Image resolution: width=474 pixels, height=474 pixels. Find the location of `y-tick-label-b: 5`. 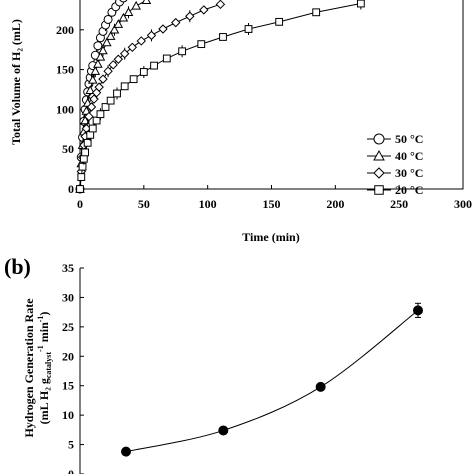

y-tick-label-b: 5 is located at coordinates (71, 445).